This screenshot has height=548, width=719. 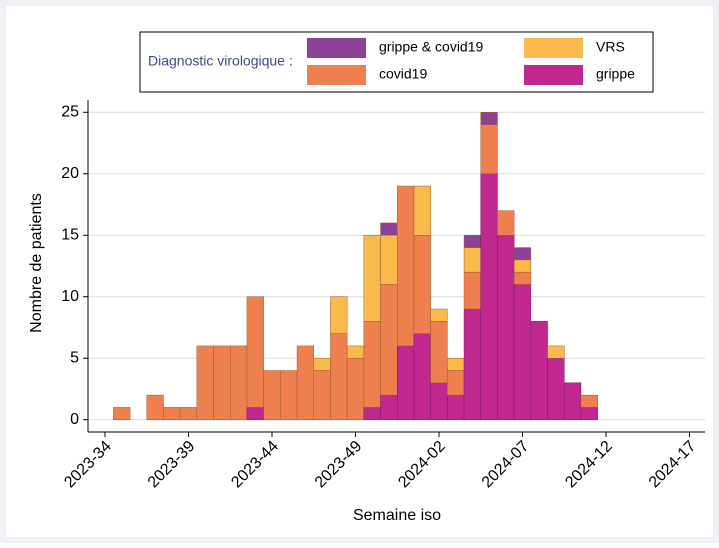 What do you see at coordinates (70, 234) in the screenshot?
I see `y-tick-label: 15` at bounding box center [70, 234].